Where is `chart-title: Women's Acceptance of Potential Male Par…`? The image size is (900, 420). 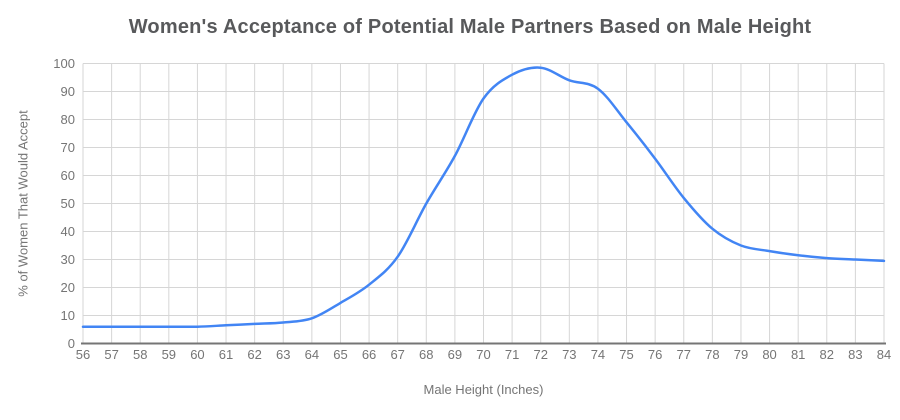
chart-title: Women's Acceptance of Potential Male Par… is located at coordinates (470, 27).